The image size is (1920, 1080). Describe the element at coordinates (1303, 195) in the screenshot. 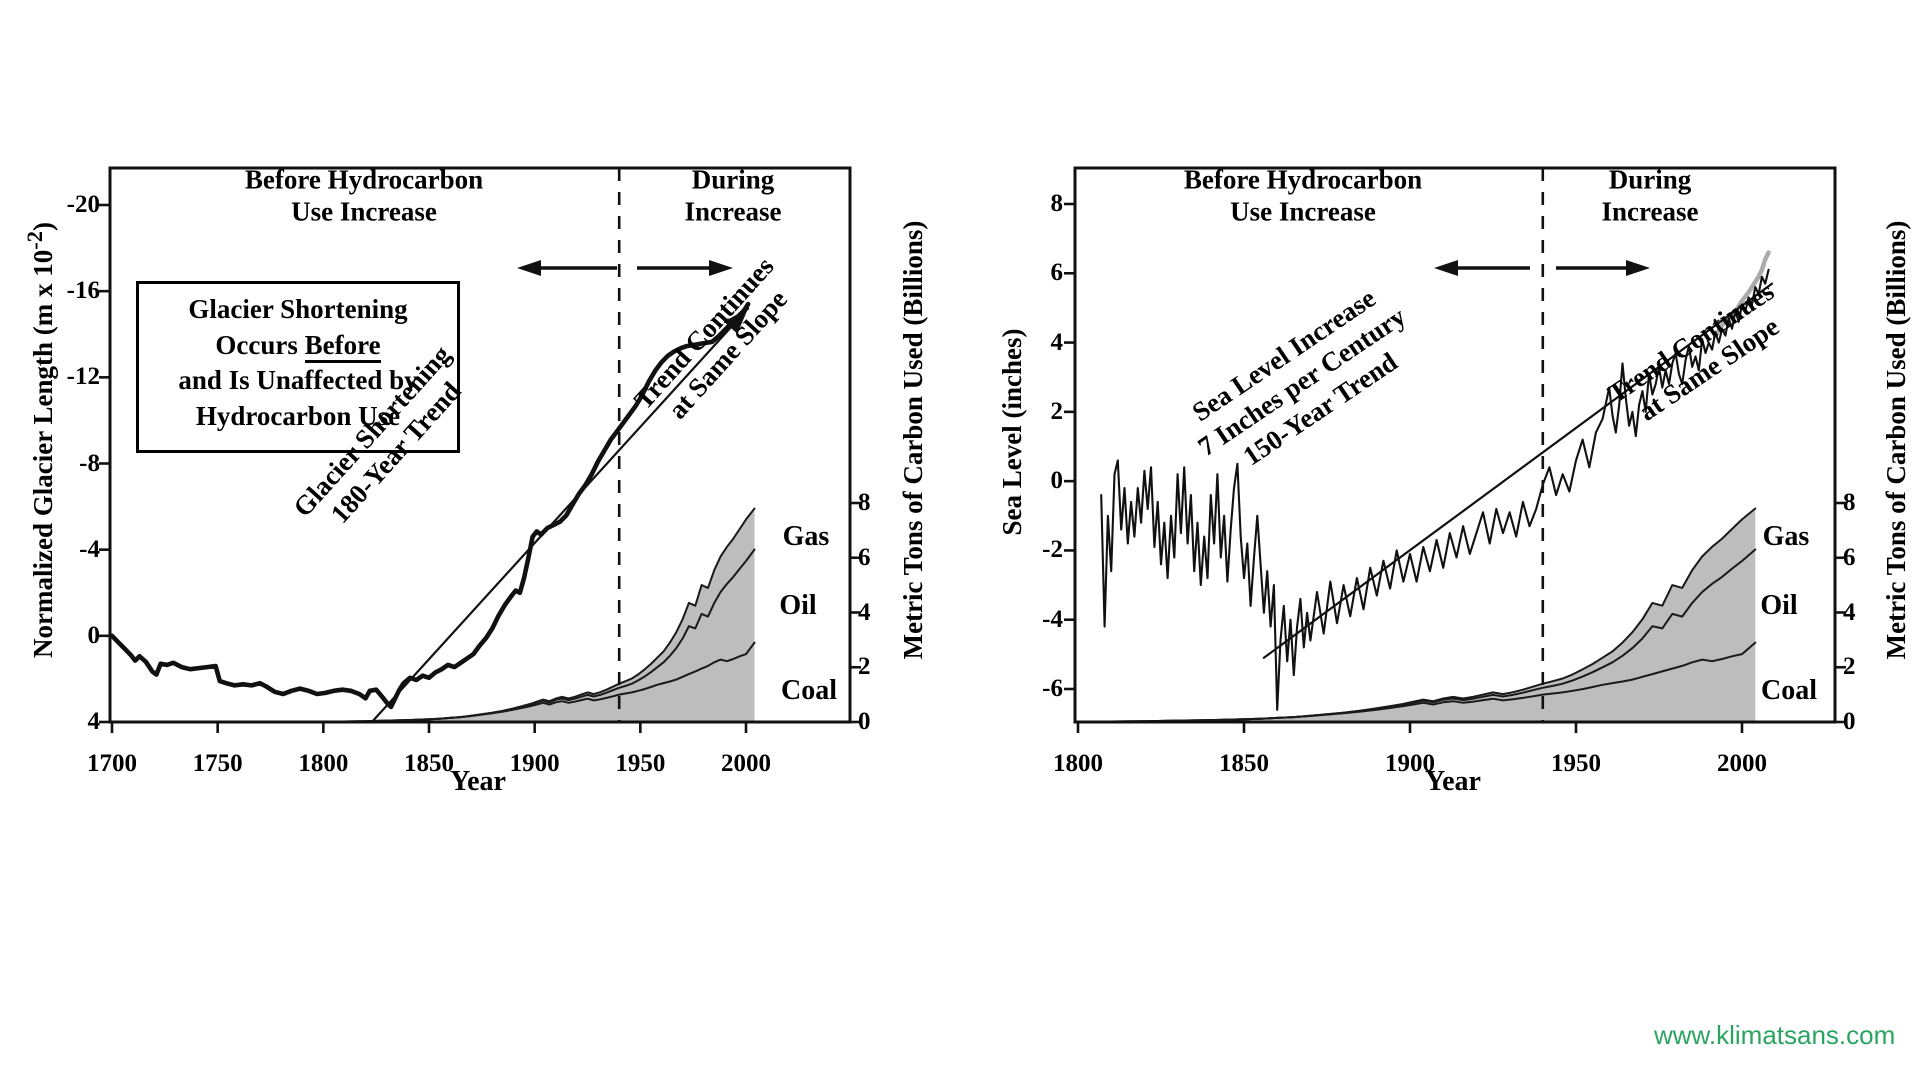

I see `sea-before-header: Before Hydrocarbon Use Increase` at that location.